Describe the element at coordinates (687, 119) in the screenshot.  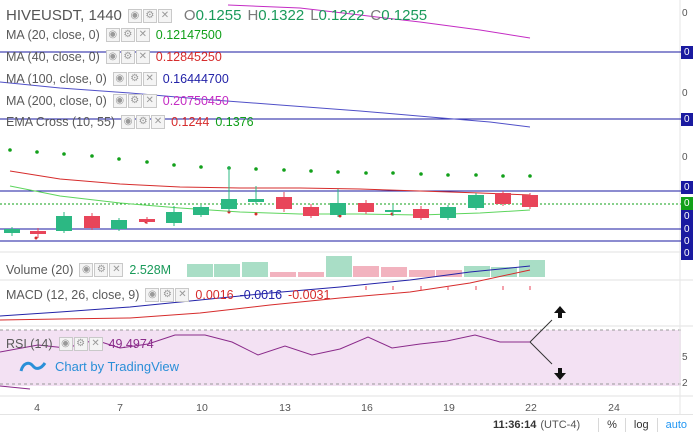
I see `price-tag-2: 0` at that location.